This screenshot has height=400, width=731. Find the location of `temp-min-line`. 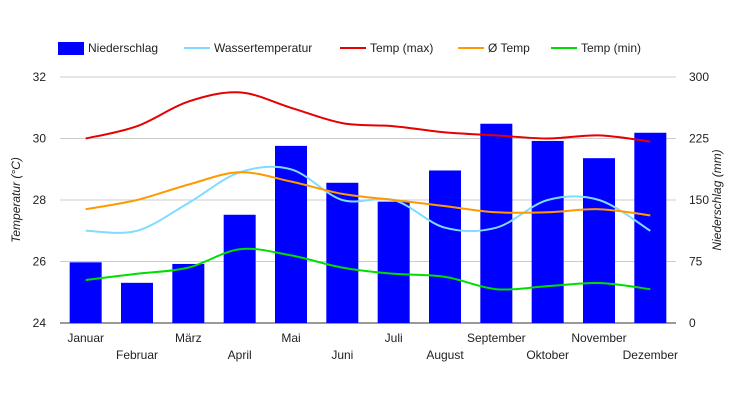

temp-min-line is located at coordinates (368, 269).